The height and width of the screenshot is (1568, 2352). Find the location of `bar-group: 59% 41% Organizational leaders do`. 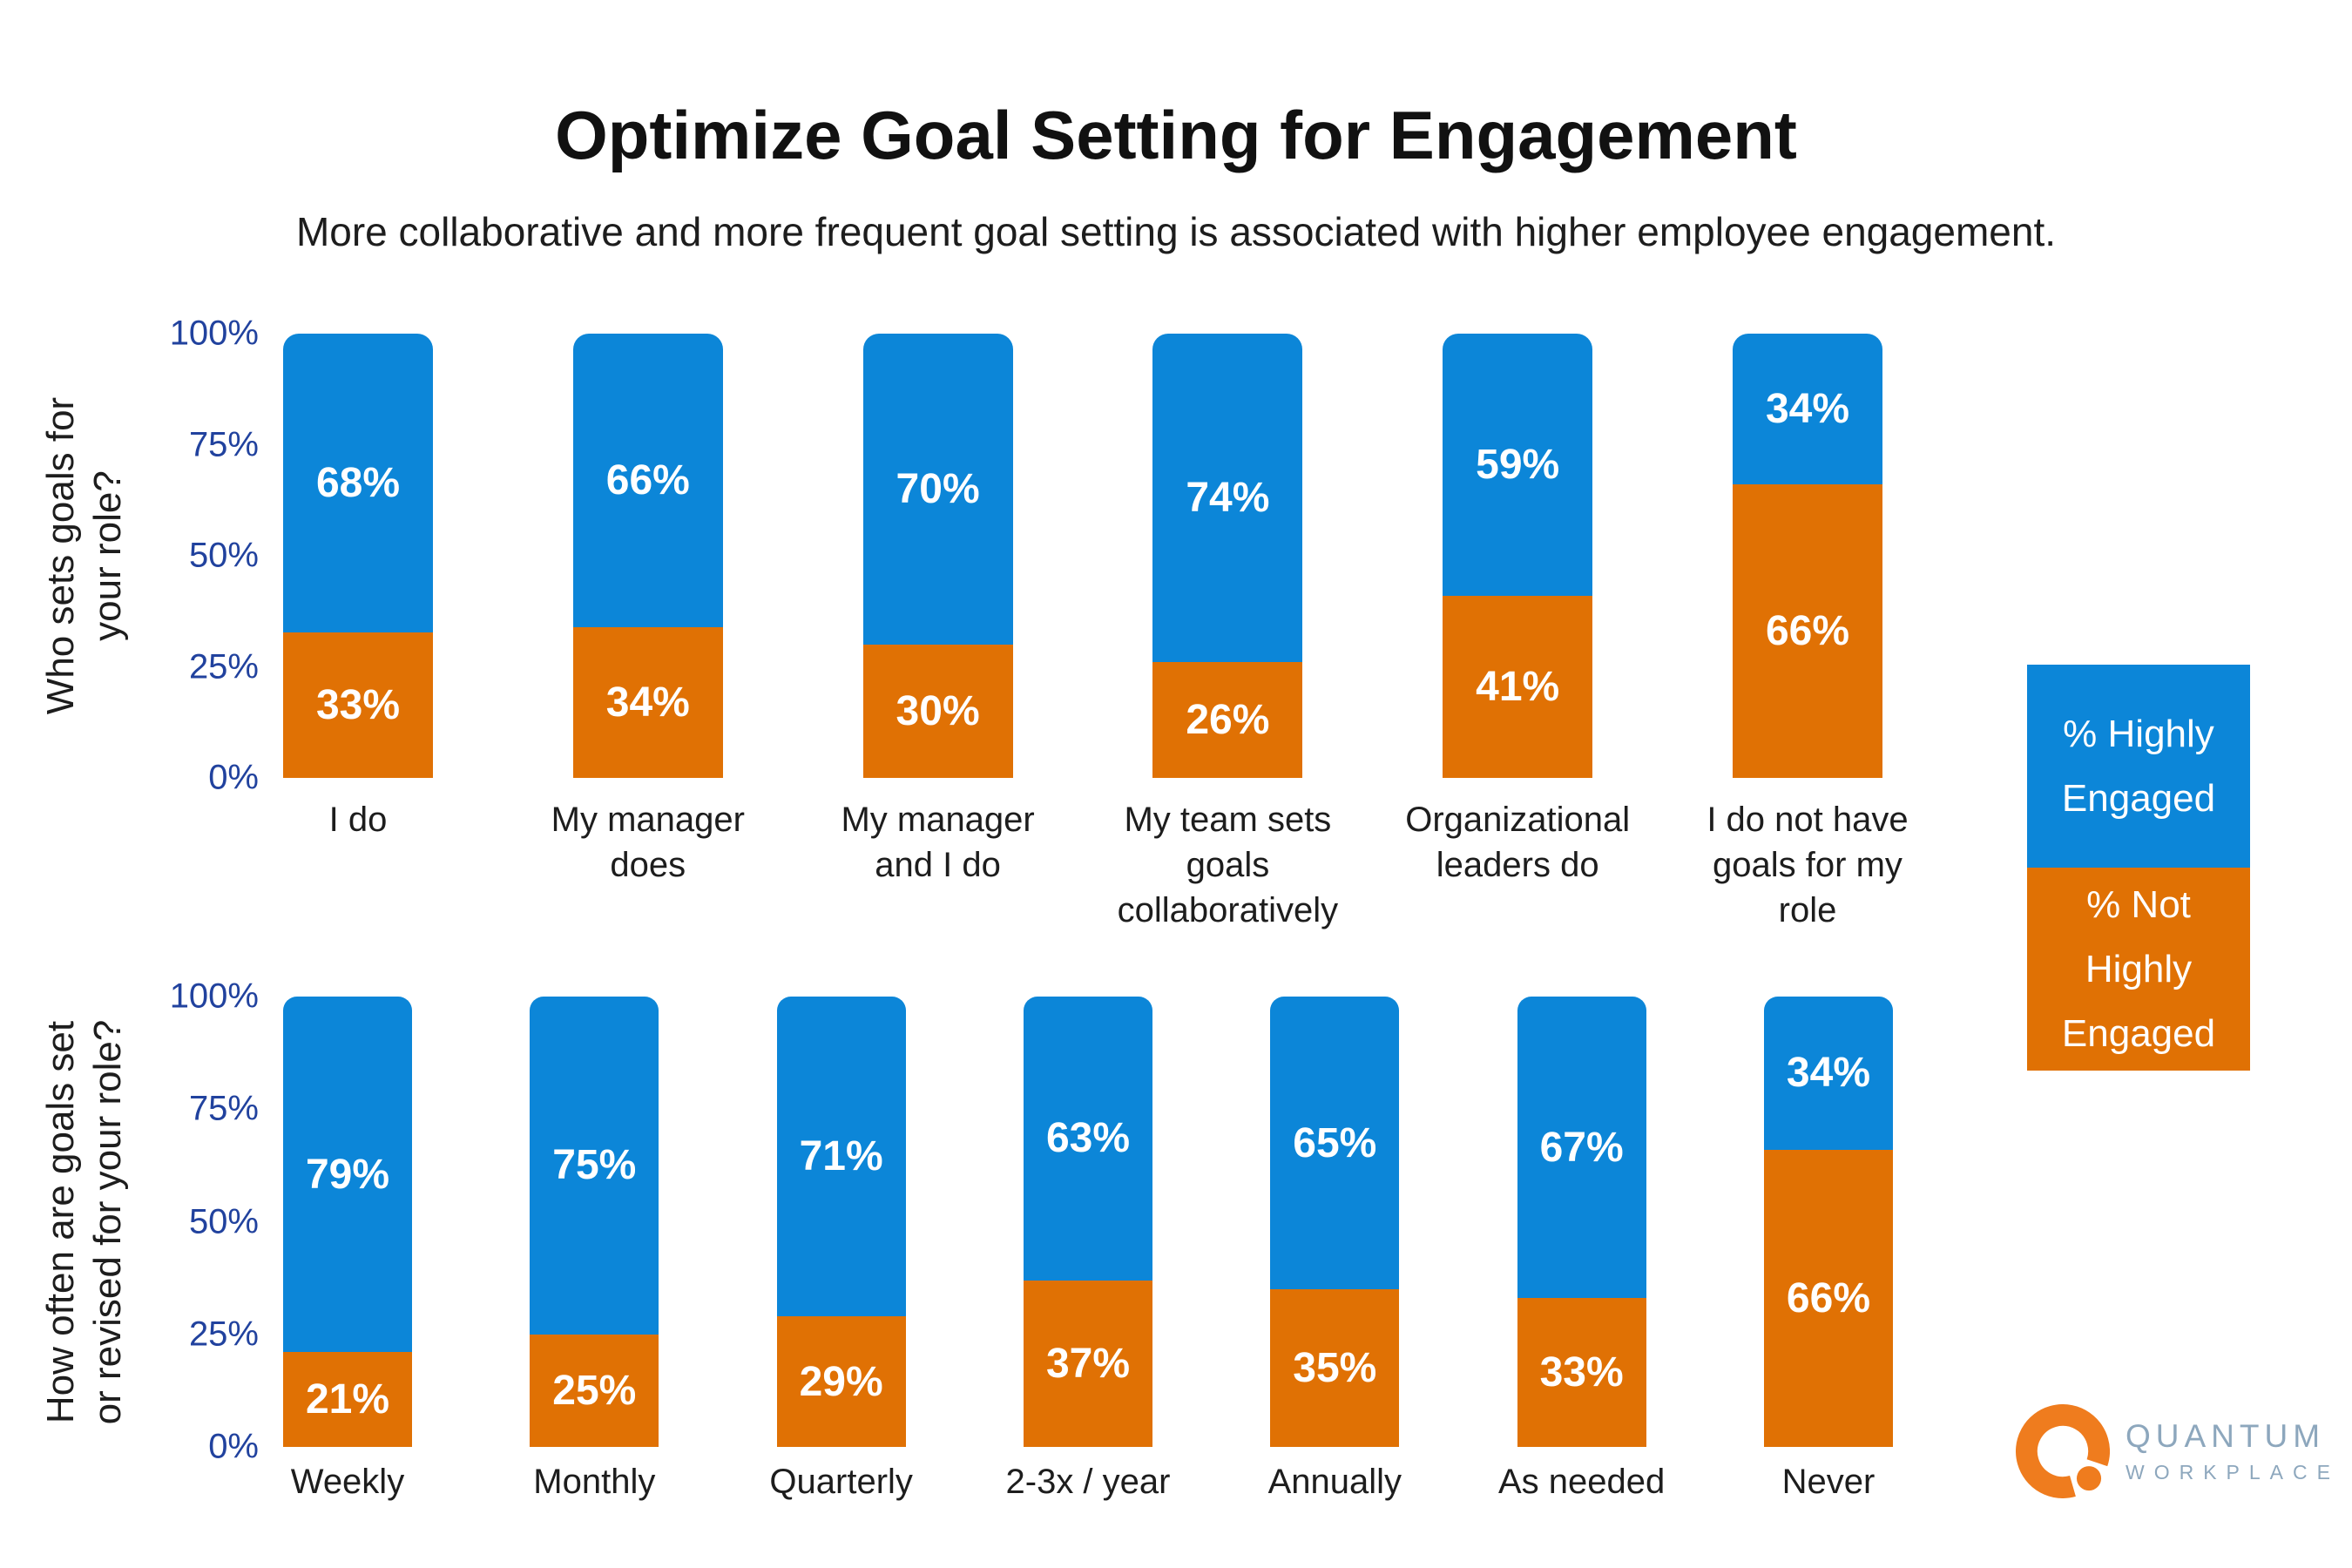

bar-group: 59% 41% Organizational leaders do is located at coordinates (1517, 609).